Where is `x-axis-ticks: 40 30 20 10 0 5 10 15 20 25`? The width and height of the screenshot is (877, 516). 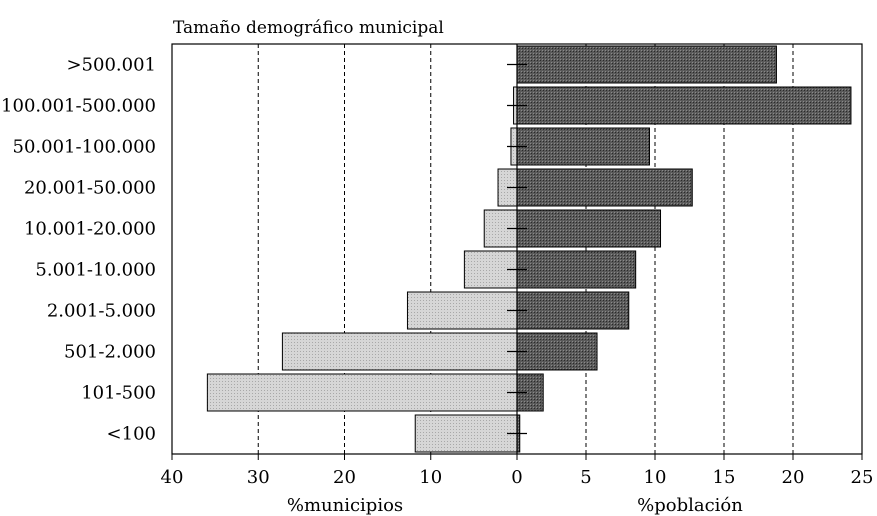
x-axis-ticks: 40 30 20 10 0 5 10 15 20 25 is located at coordinates (517, 471).